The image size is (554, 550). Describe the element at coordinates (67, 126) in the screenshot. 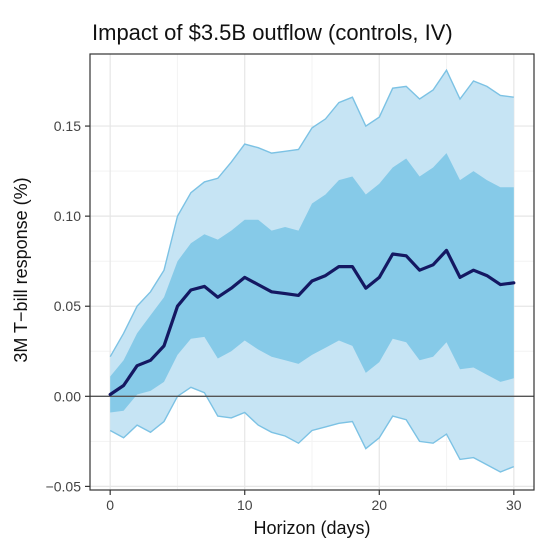

I see `y-tick-label: 0.15` at that location.